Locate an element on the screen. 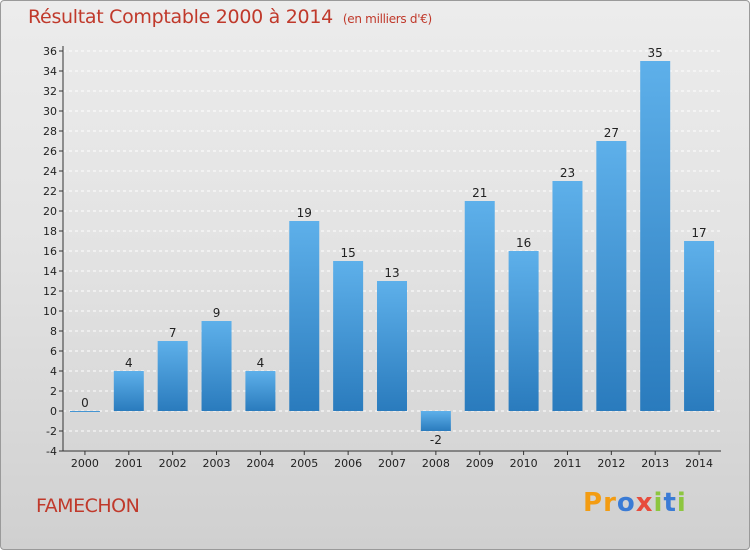 Image resolution: width=750 pixels, height=550 pixels. x-tick-label: 2004 is located at coordinates (260, 463).